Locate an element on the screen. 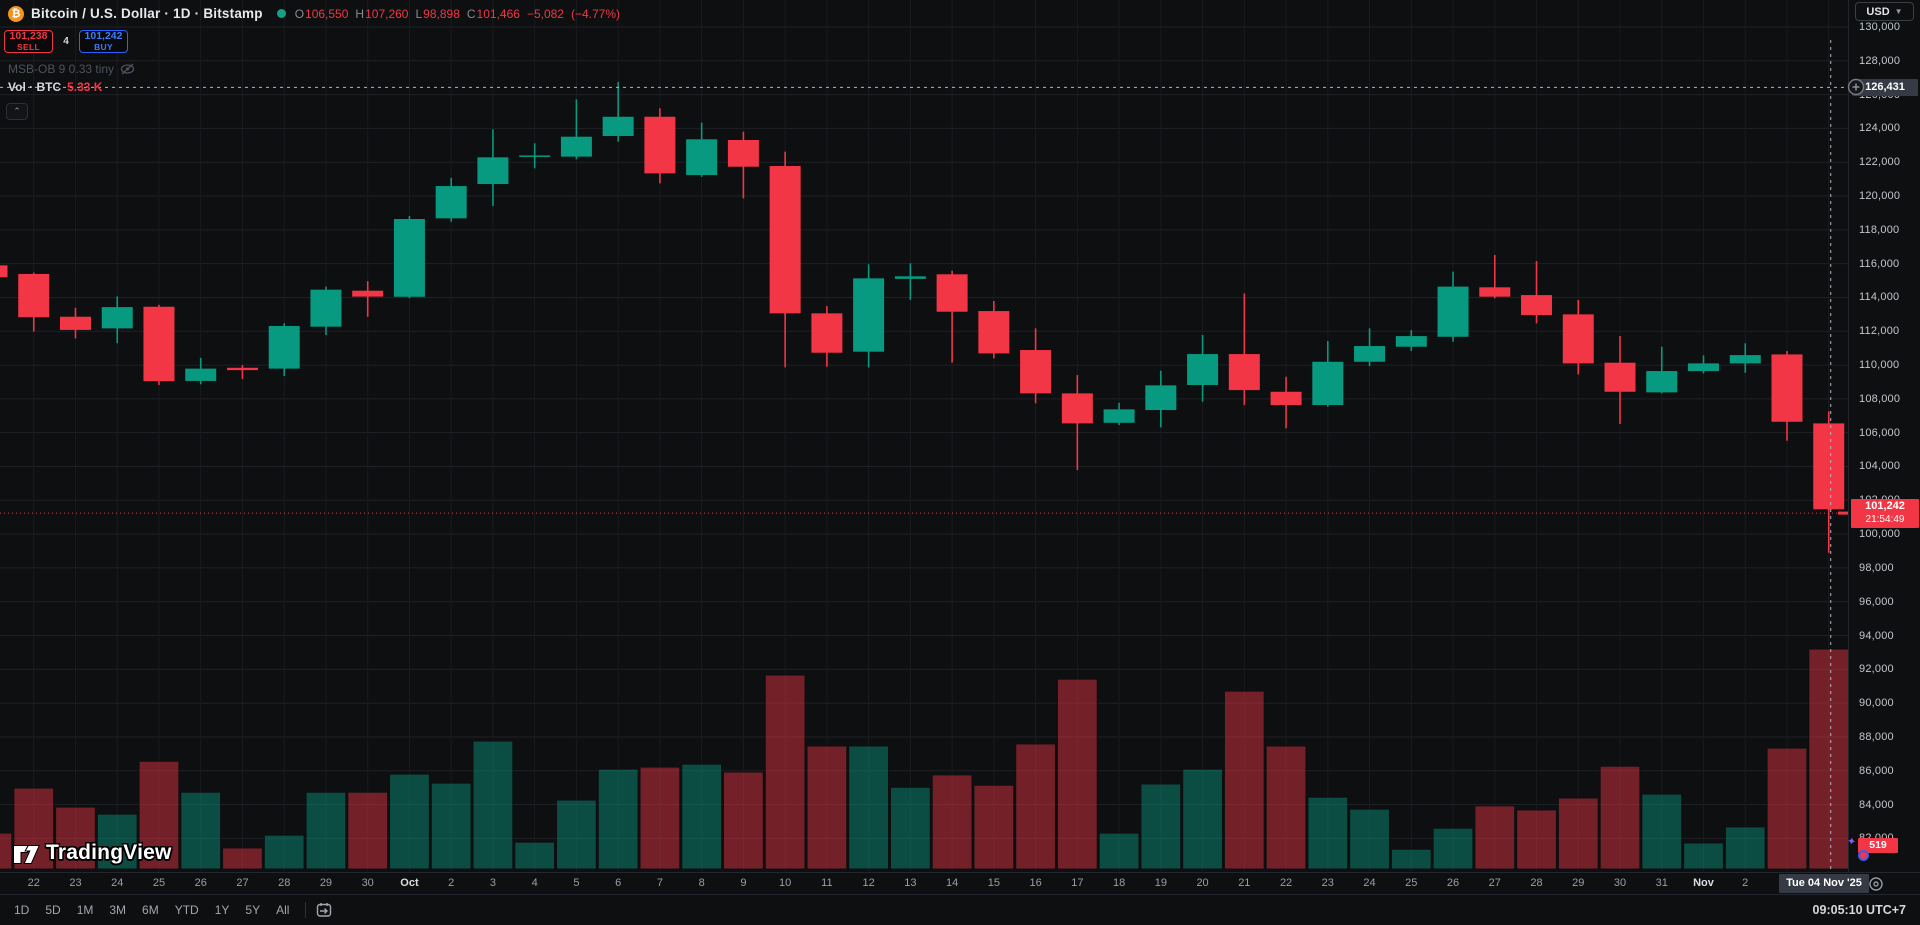 Image resolution: width=1920 pixels, height=925 pixels. range-button-6m: 6M is located at coordinates (150, 910).